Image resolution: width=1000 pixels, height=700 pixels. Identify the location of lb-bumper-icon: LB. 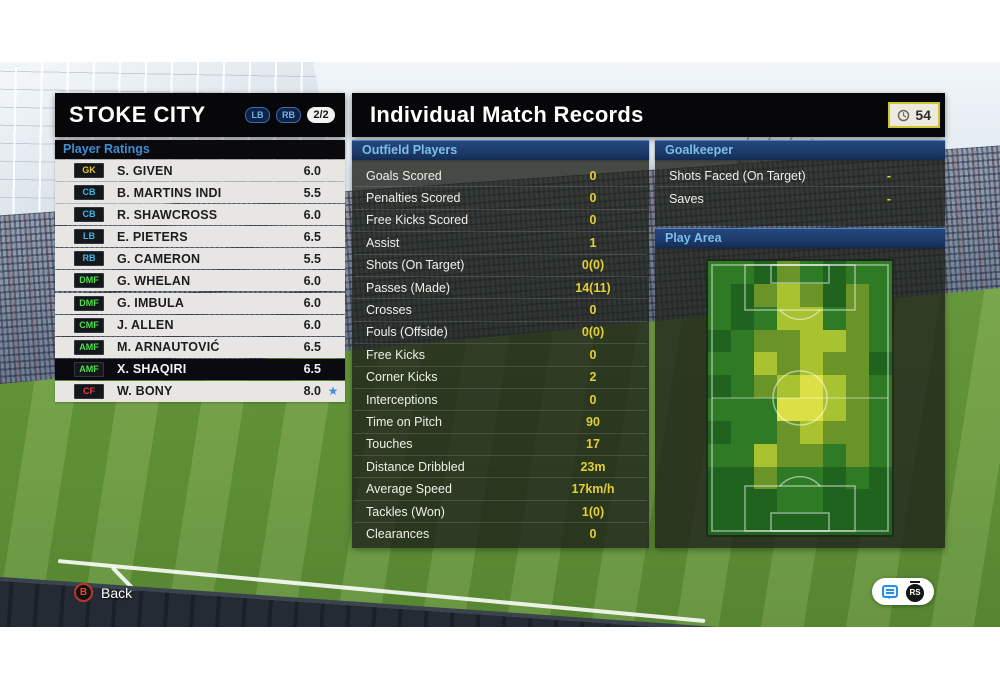
(257, 115).